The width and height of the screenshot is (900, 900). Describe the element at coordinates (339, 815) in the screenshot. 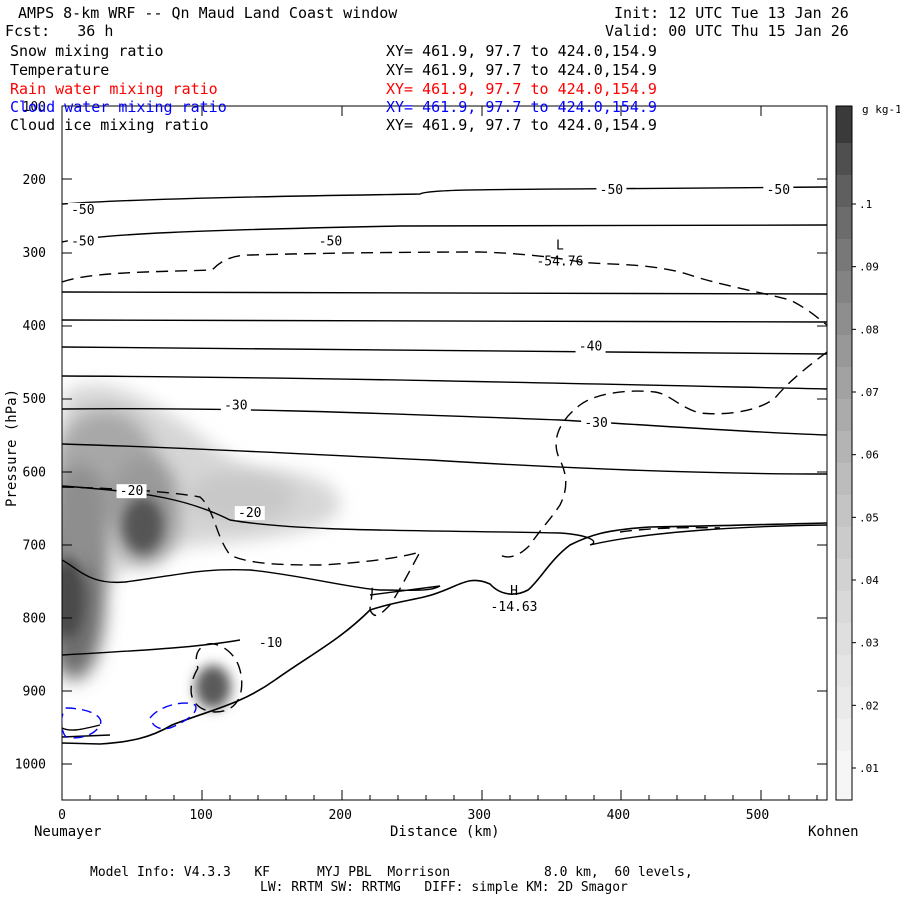

I see `x-tick-label: 200` at that location.